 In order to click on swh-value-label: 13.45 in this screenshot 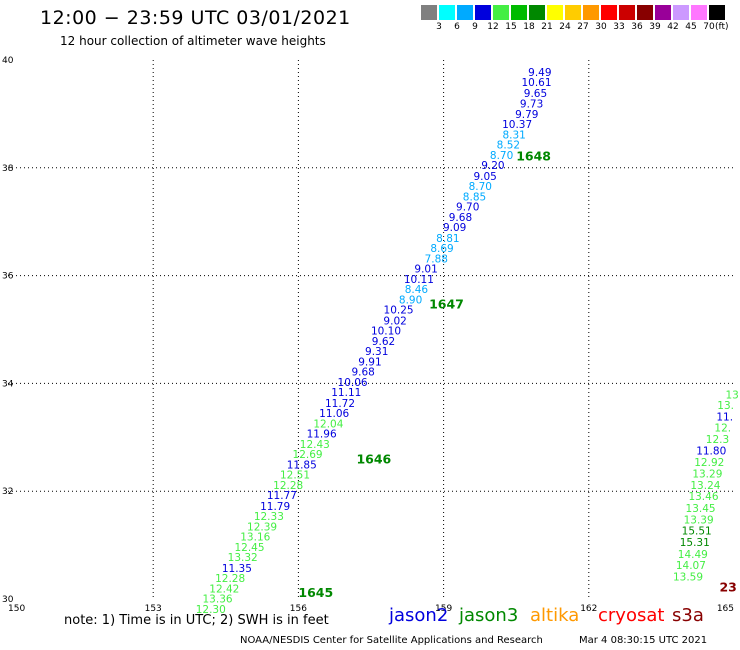, I will do `click(701, 509)`.